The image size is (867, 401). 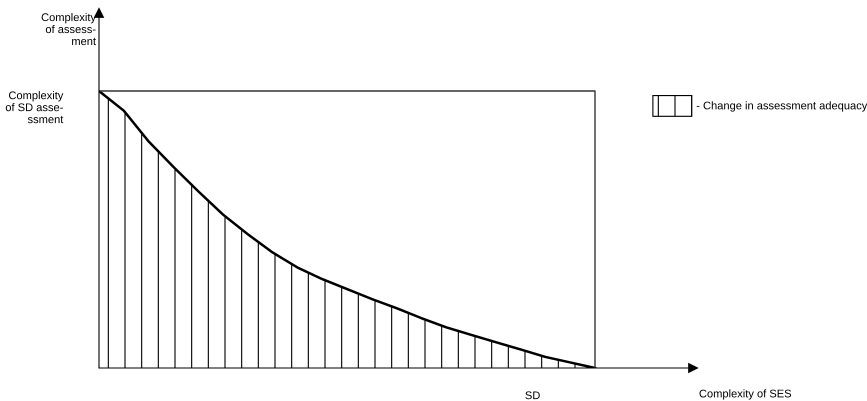 What do you see at coordinates (746, 394) in the screenshot?
I see `text: Complexity of SES` at bounding box center [746, 394].